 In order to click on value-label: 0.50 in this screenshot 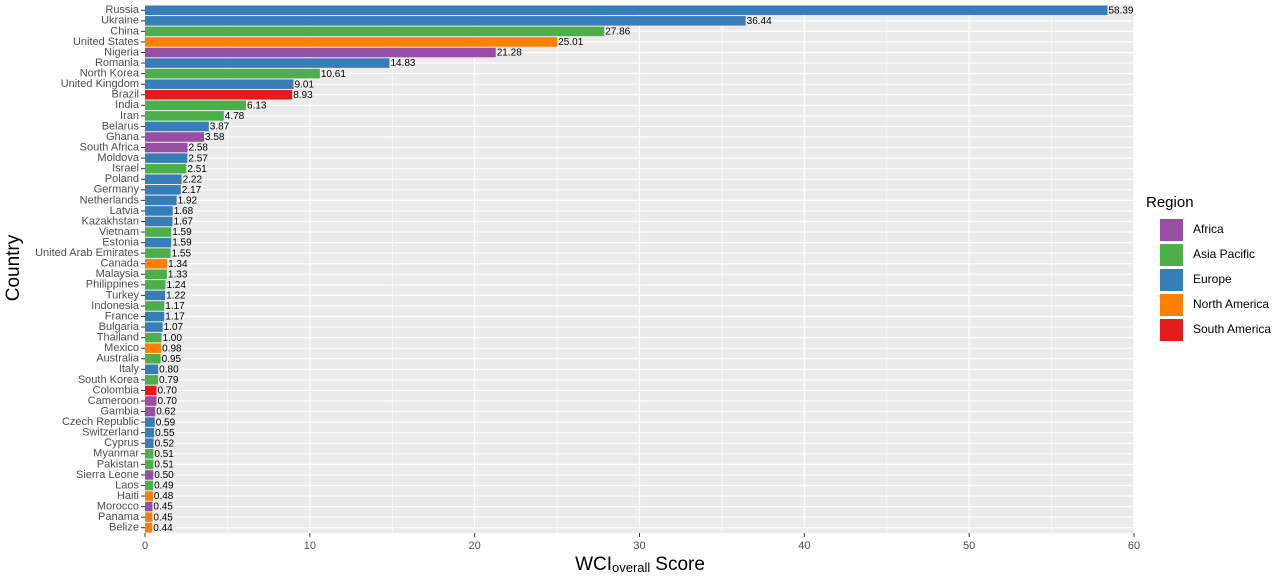, I will do `click(164, 475)`.